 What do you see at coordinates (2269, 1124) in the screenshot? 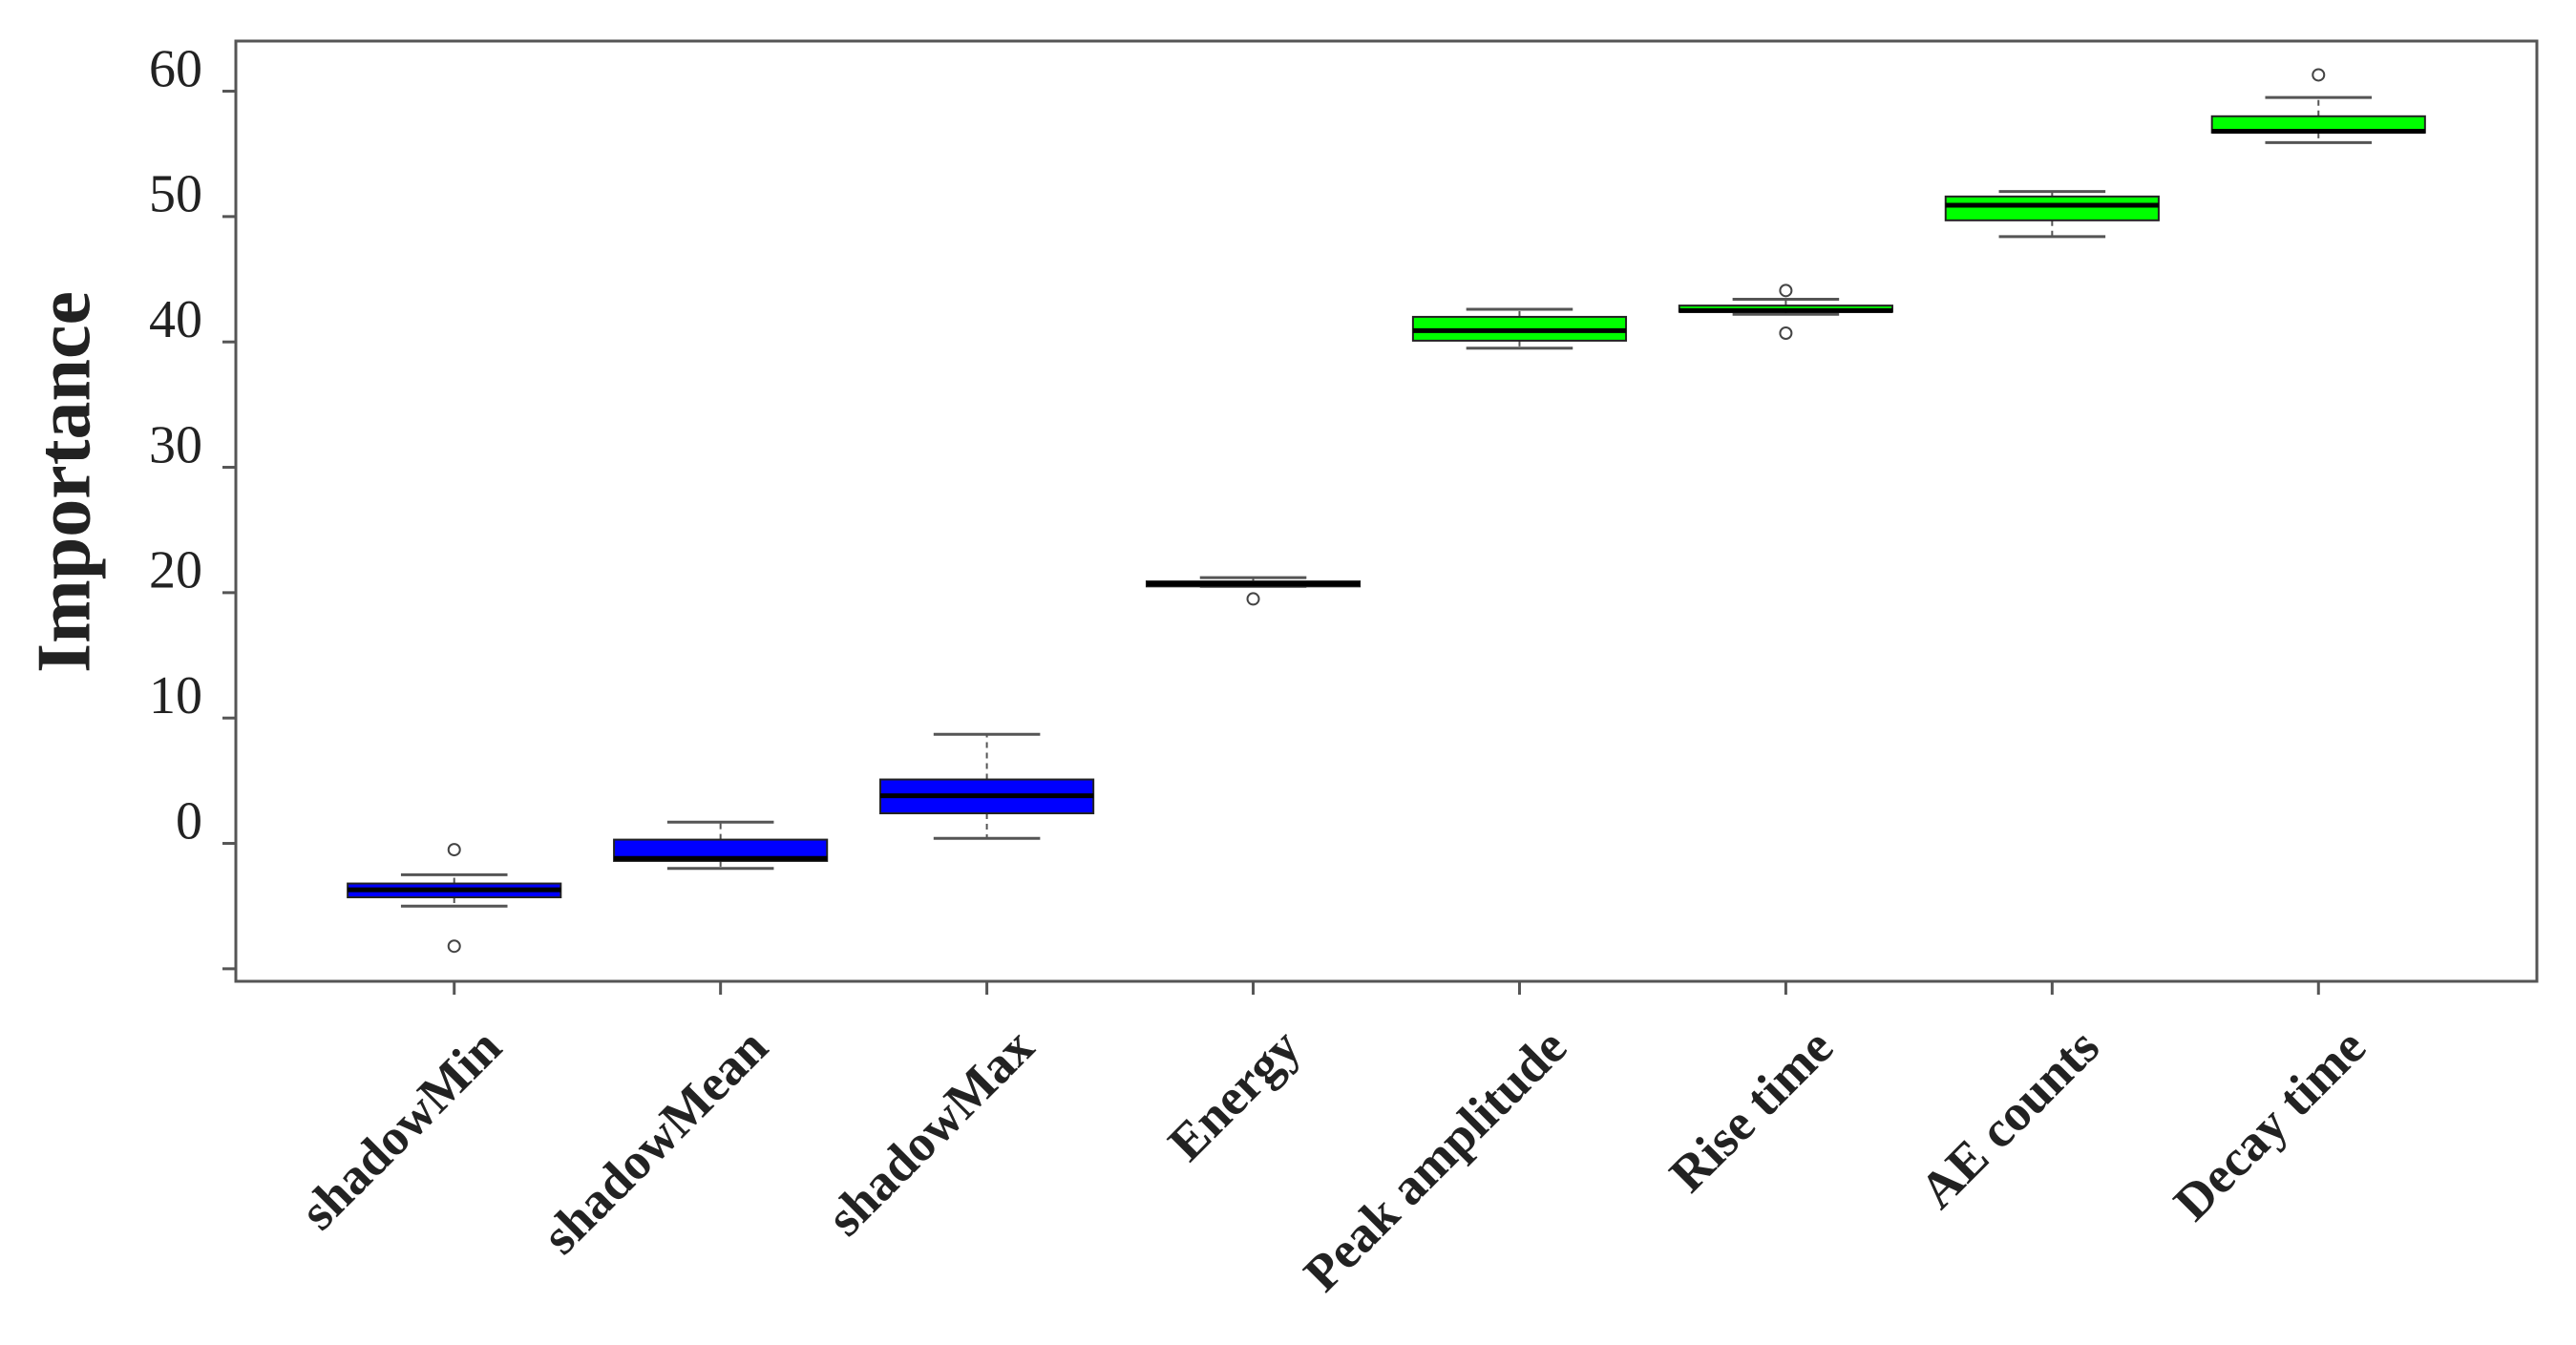
I see `x-tick-label: Decay time` at bounding box center [2269, 1124].